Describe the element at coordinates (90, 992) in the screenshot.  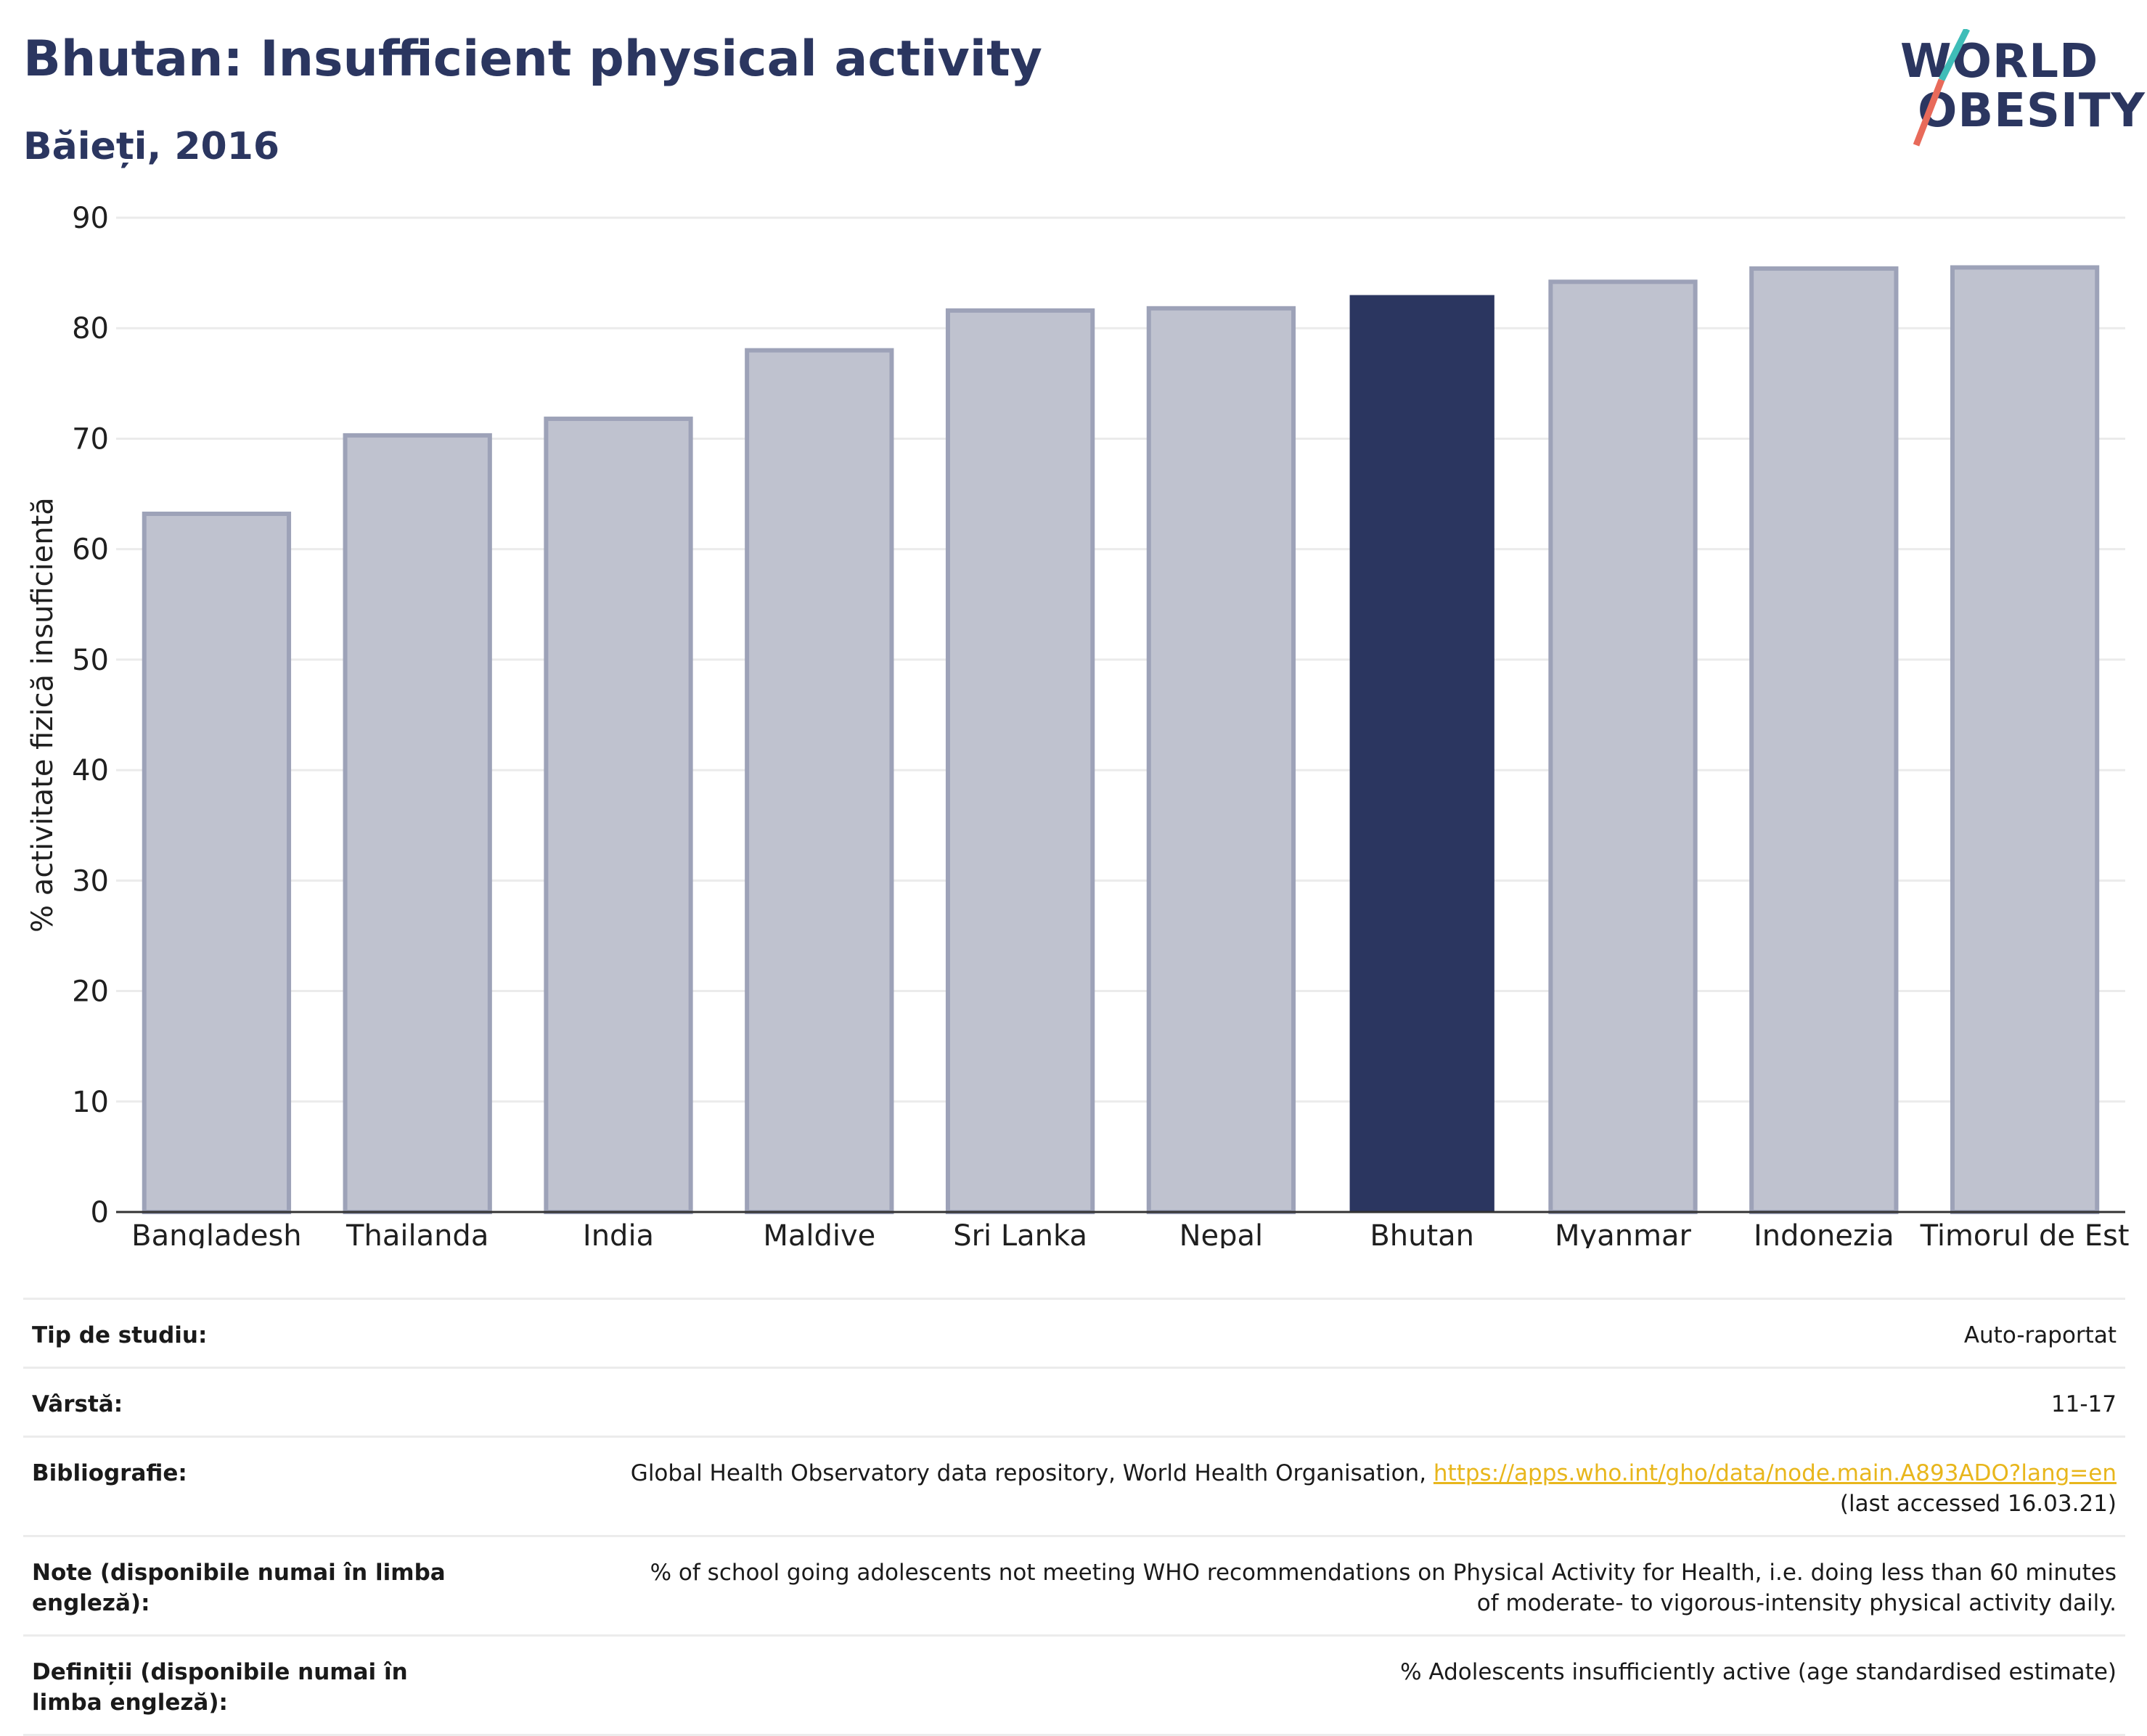
I see `y-tick-label: 20` at that location.